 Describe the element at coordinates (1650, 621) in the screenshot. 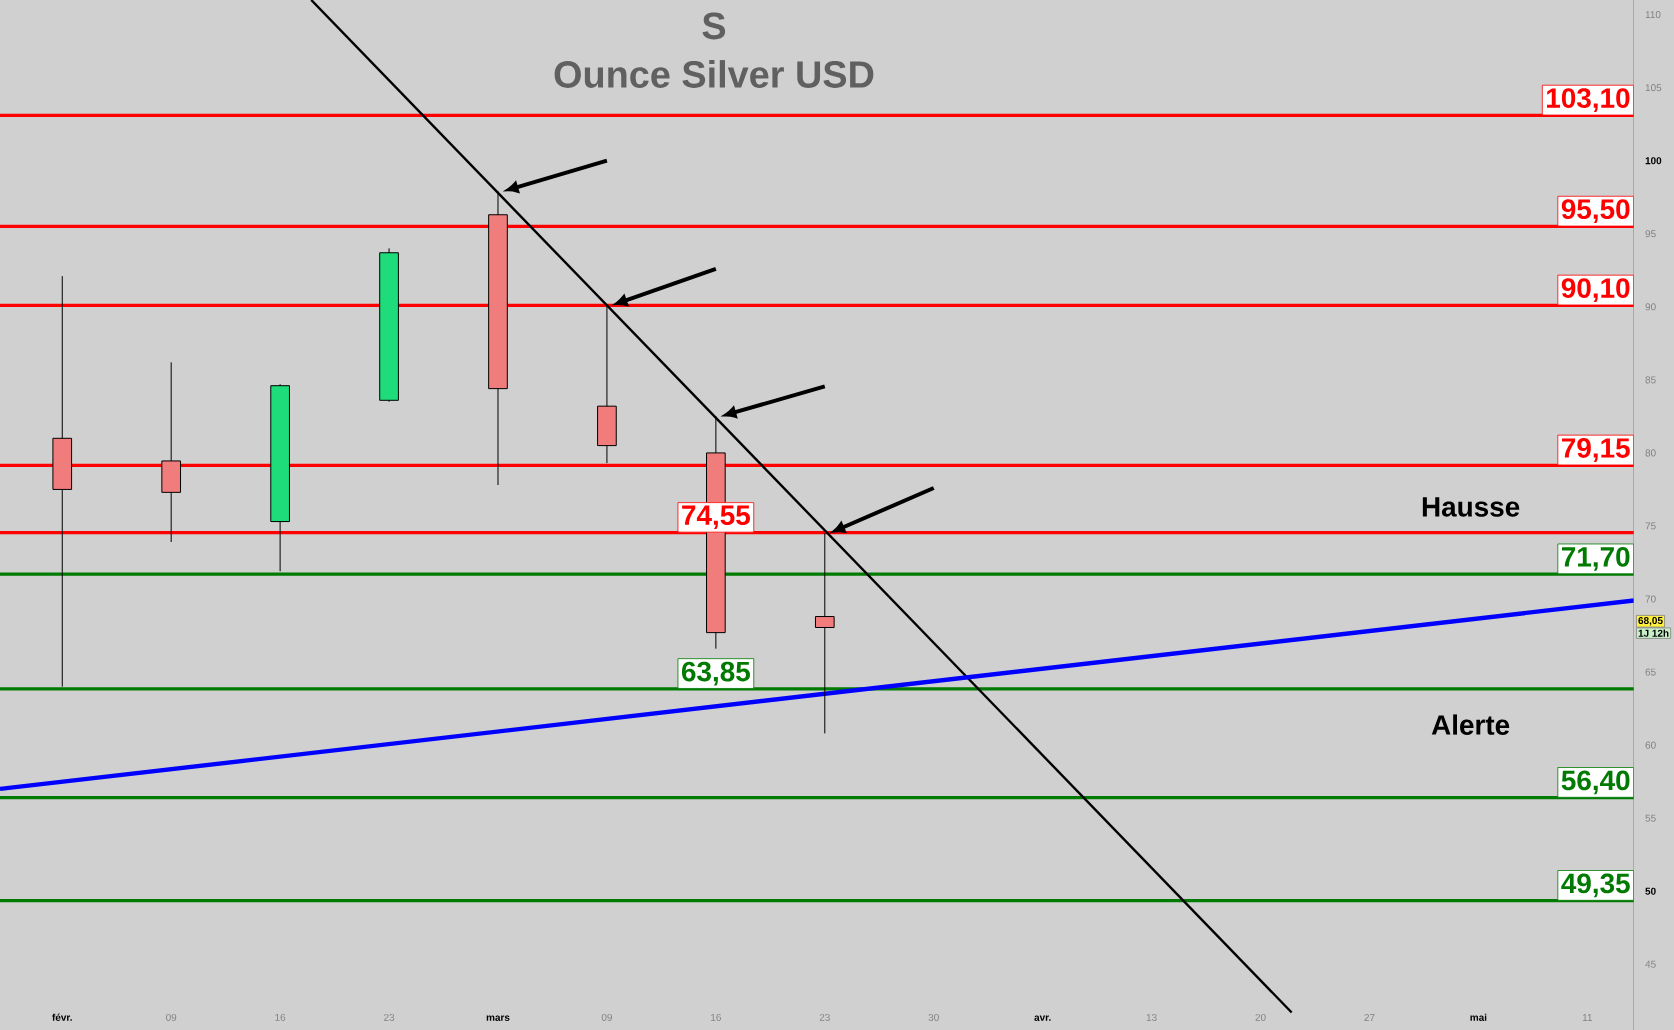

I see `text: 68,05` at that location.